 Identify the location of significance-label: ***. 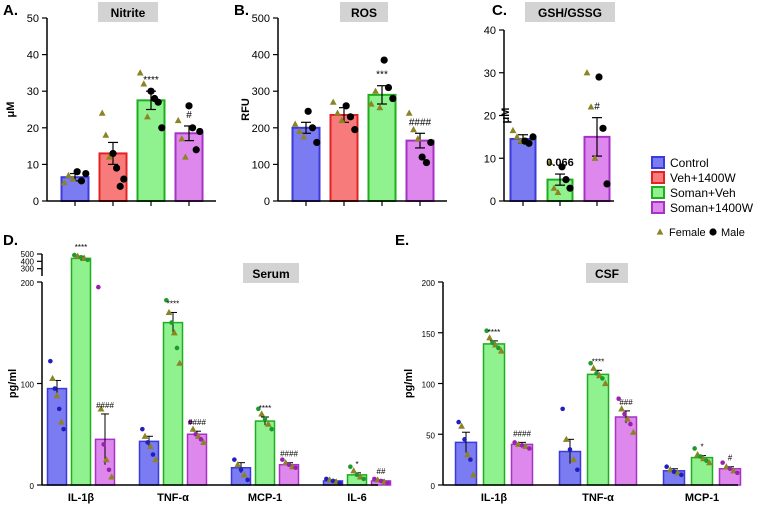
(382, 75).